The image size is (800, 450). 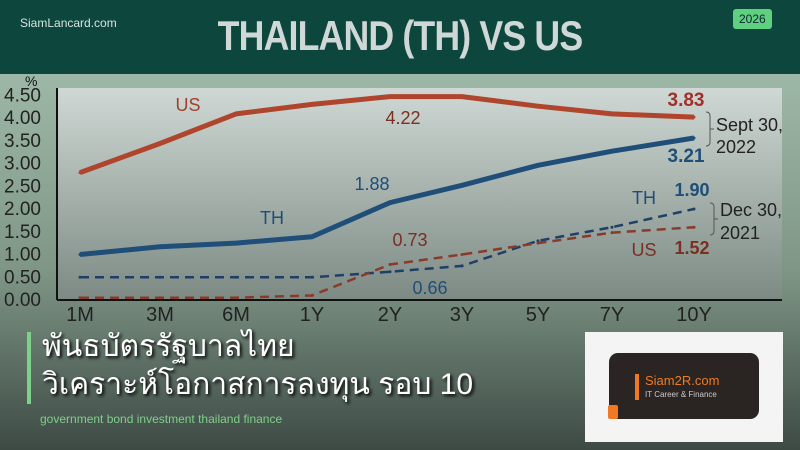 I want to click on period-label-2022: Sept 30,, so click(x=749, y=125).